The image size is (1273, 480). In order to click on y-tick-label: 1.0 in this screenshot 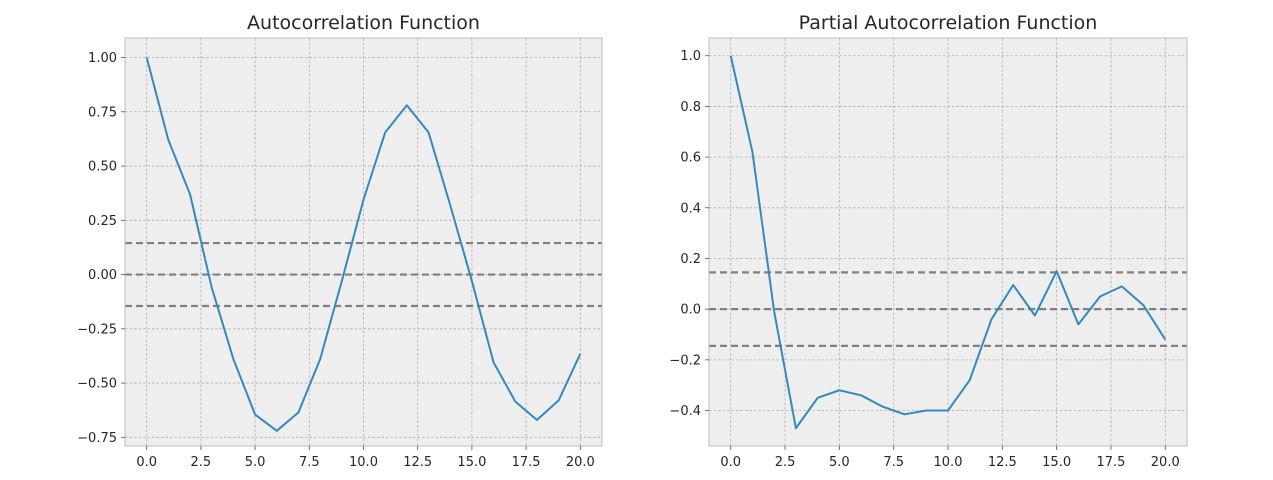, I will do `click(690, 56)`.